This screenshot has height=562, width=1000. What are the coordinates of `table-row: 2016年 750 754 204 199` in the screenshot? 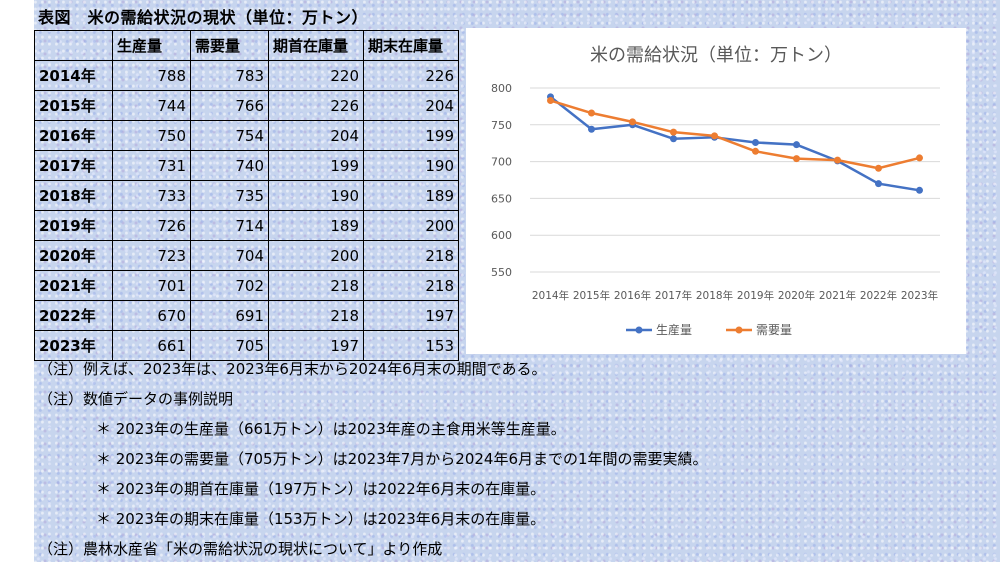 It's located at (246, 135).